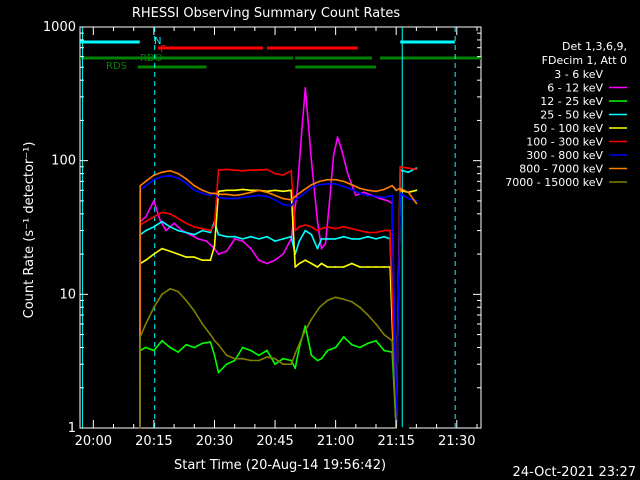 The height and width of the screenshot is (480, 640). What do you see at coordinates (456, 441) in the screenshot?
I see `x-tick-label: 21:30` at bounding box center [456, 441].